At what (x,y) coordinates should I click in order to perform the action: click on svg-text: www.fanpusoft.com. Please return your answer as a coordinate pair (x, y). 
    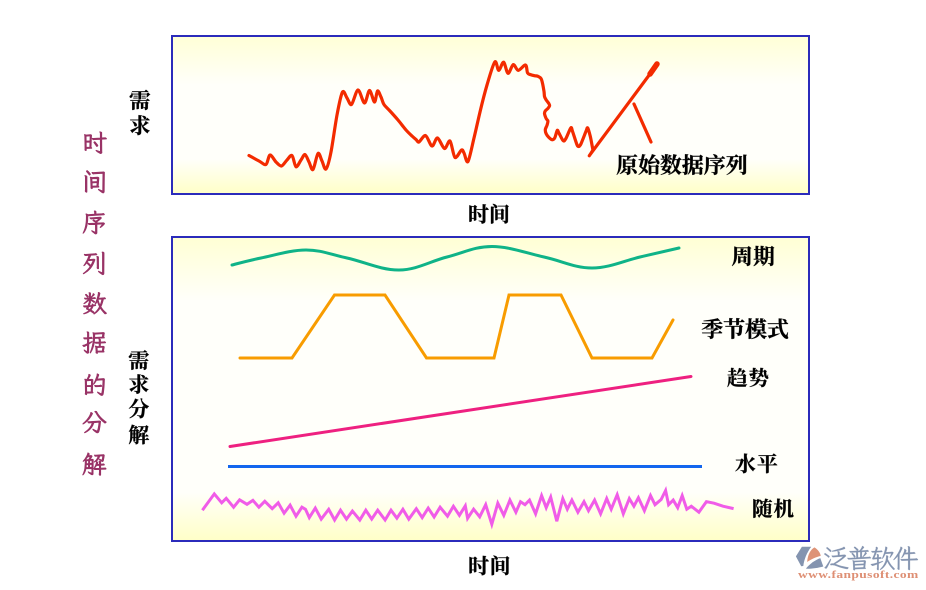
    Looking at the image, I should click on (858, 574).